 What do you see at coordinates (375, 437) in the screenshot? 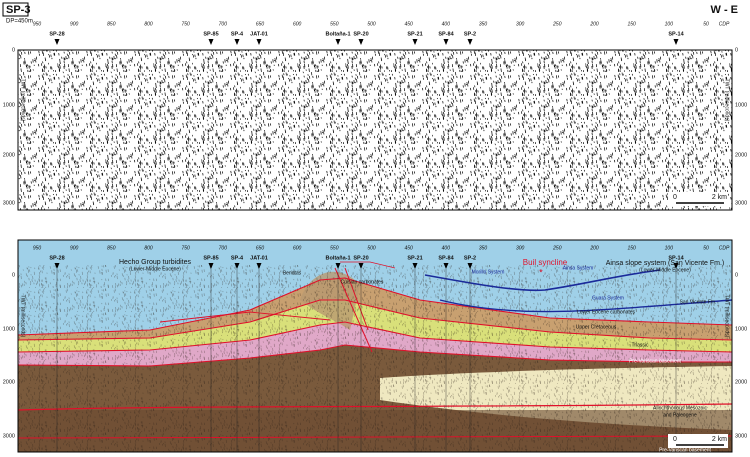
I see `thrust-line` at bounding box center [375, 437].